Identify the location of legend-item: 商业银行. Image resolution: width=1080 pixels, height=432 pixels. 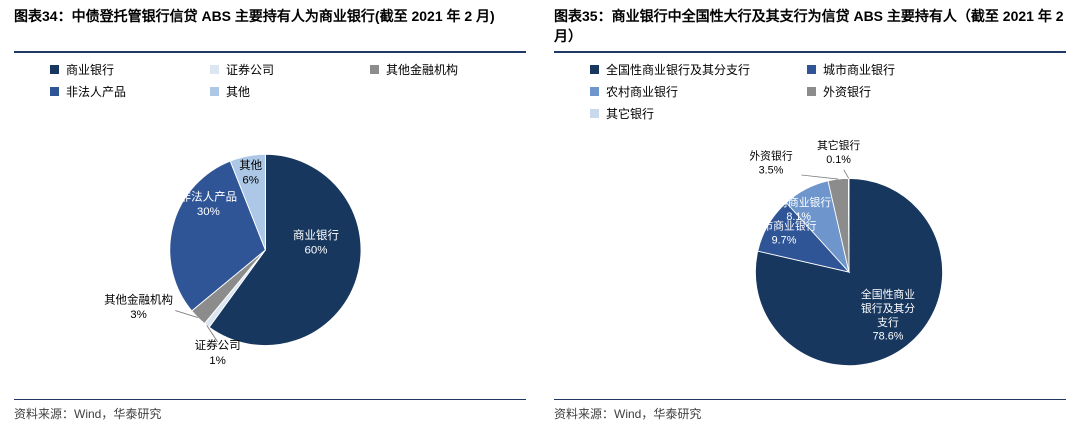
(125, 69).